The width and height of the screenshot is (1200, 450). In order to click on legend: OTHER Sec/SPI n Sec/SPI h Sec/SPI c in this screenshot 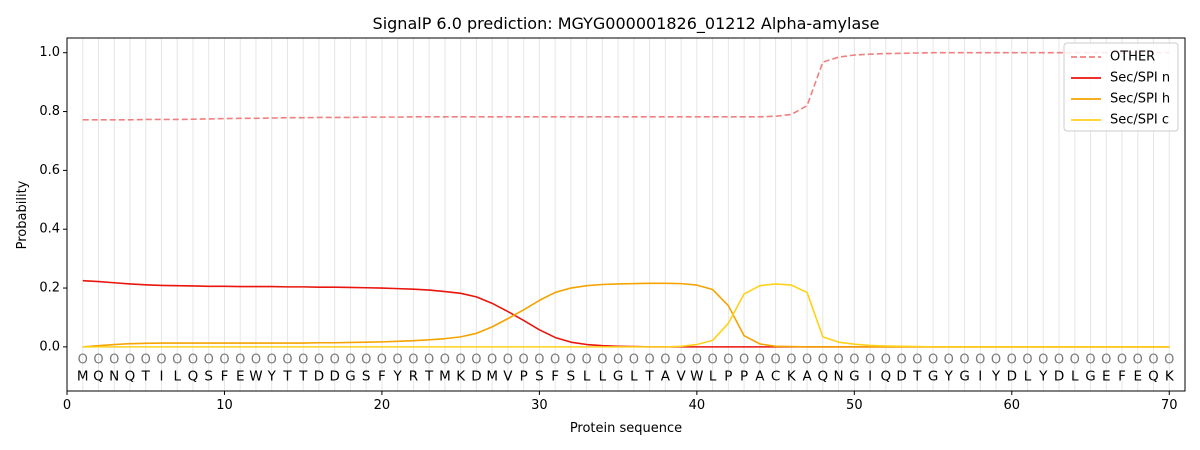, I will do `click(1121, 87)`.